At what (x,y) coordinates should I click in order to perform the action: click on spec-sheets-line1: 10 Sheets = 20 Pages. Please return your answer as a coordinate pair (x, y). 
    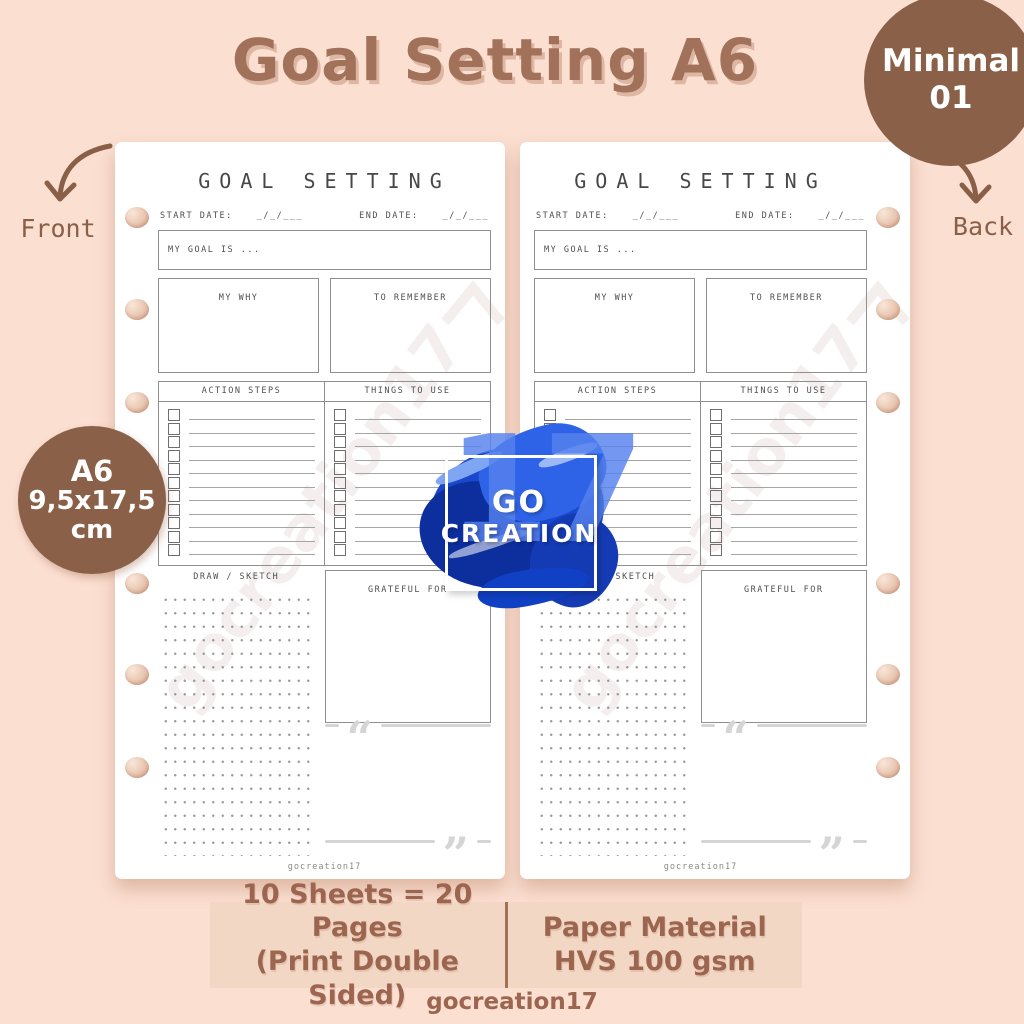
    Looking at the image, I should click on (357, 911).